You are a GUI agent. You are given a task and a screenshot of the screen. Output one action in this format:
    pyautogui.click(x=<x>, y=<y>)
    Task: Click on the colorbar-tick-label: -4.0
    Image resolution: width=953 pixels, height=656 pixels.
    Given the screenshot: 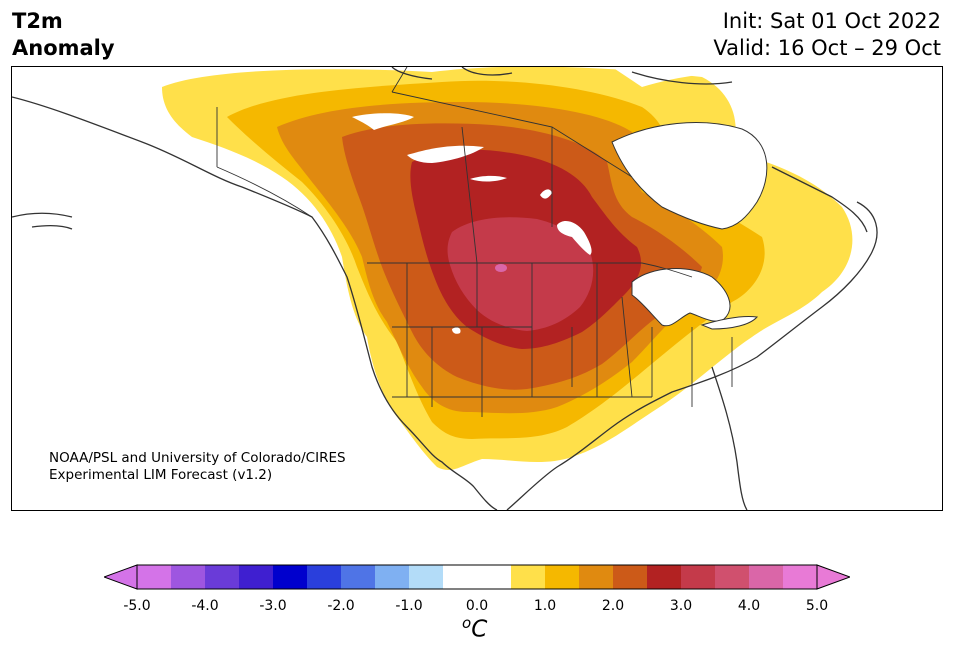 What is the action you would take?
    pyautogui.click(x=205, y=606)
    